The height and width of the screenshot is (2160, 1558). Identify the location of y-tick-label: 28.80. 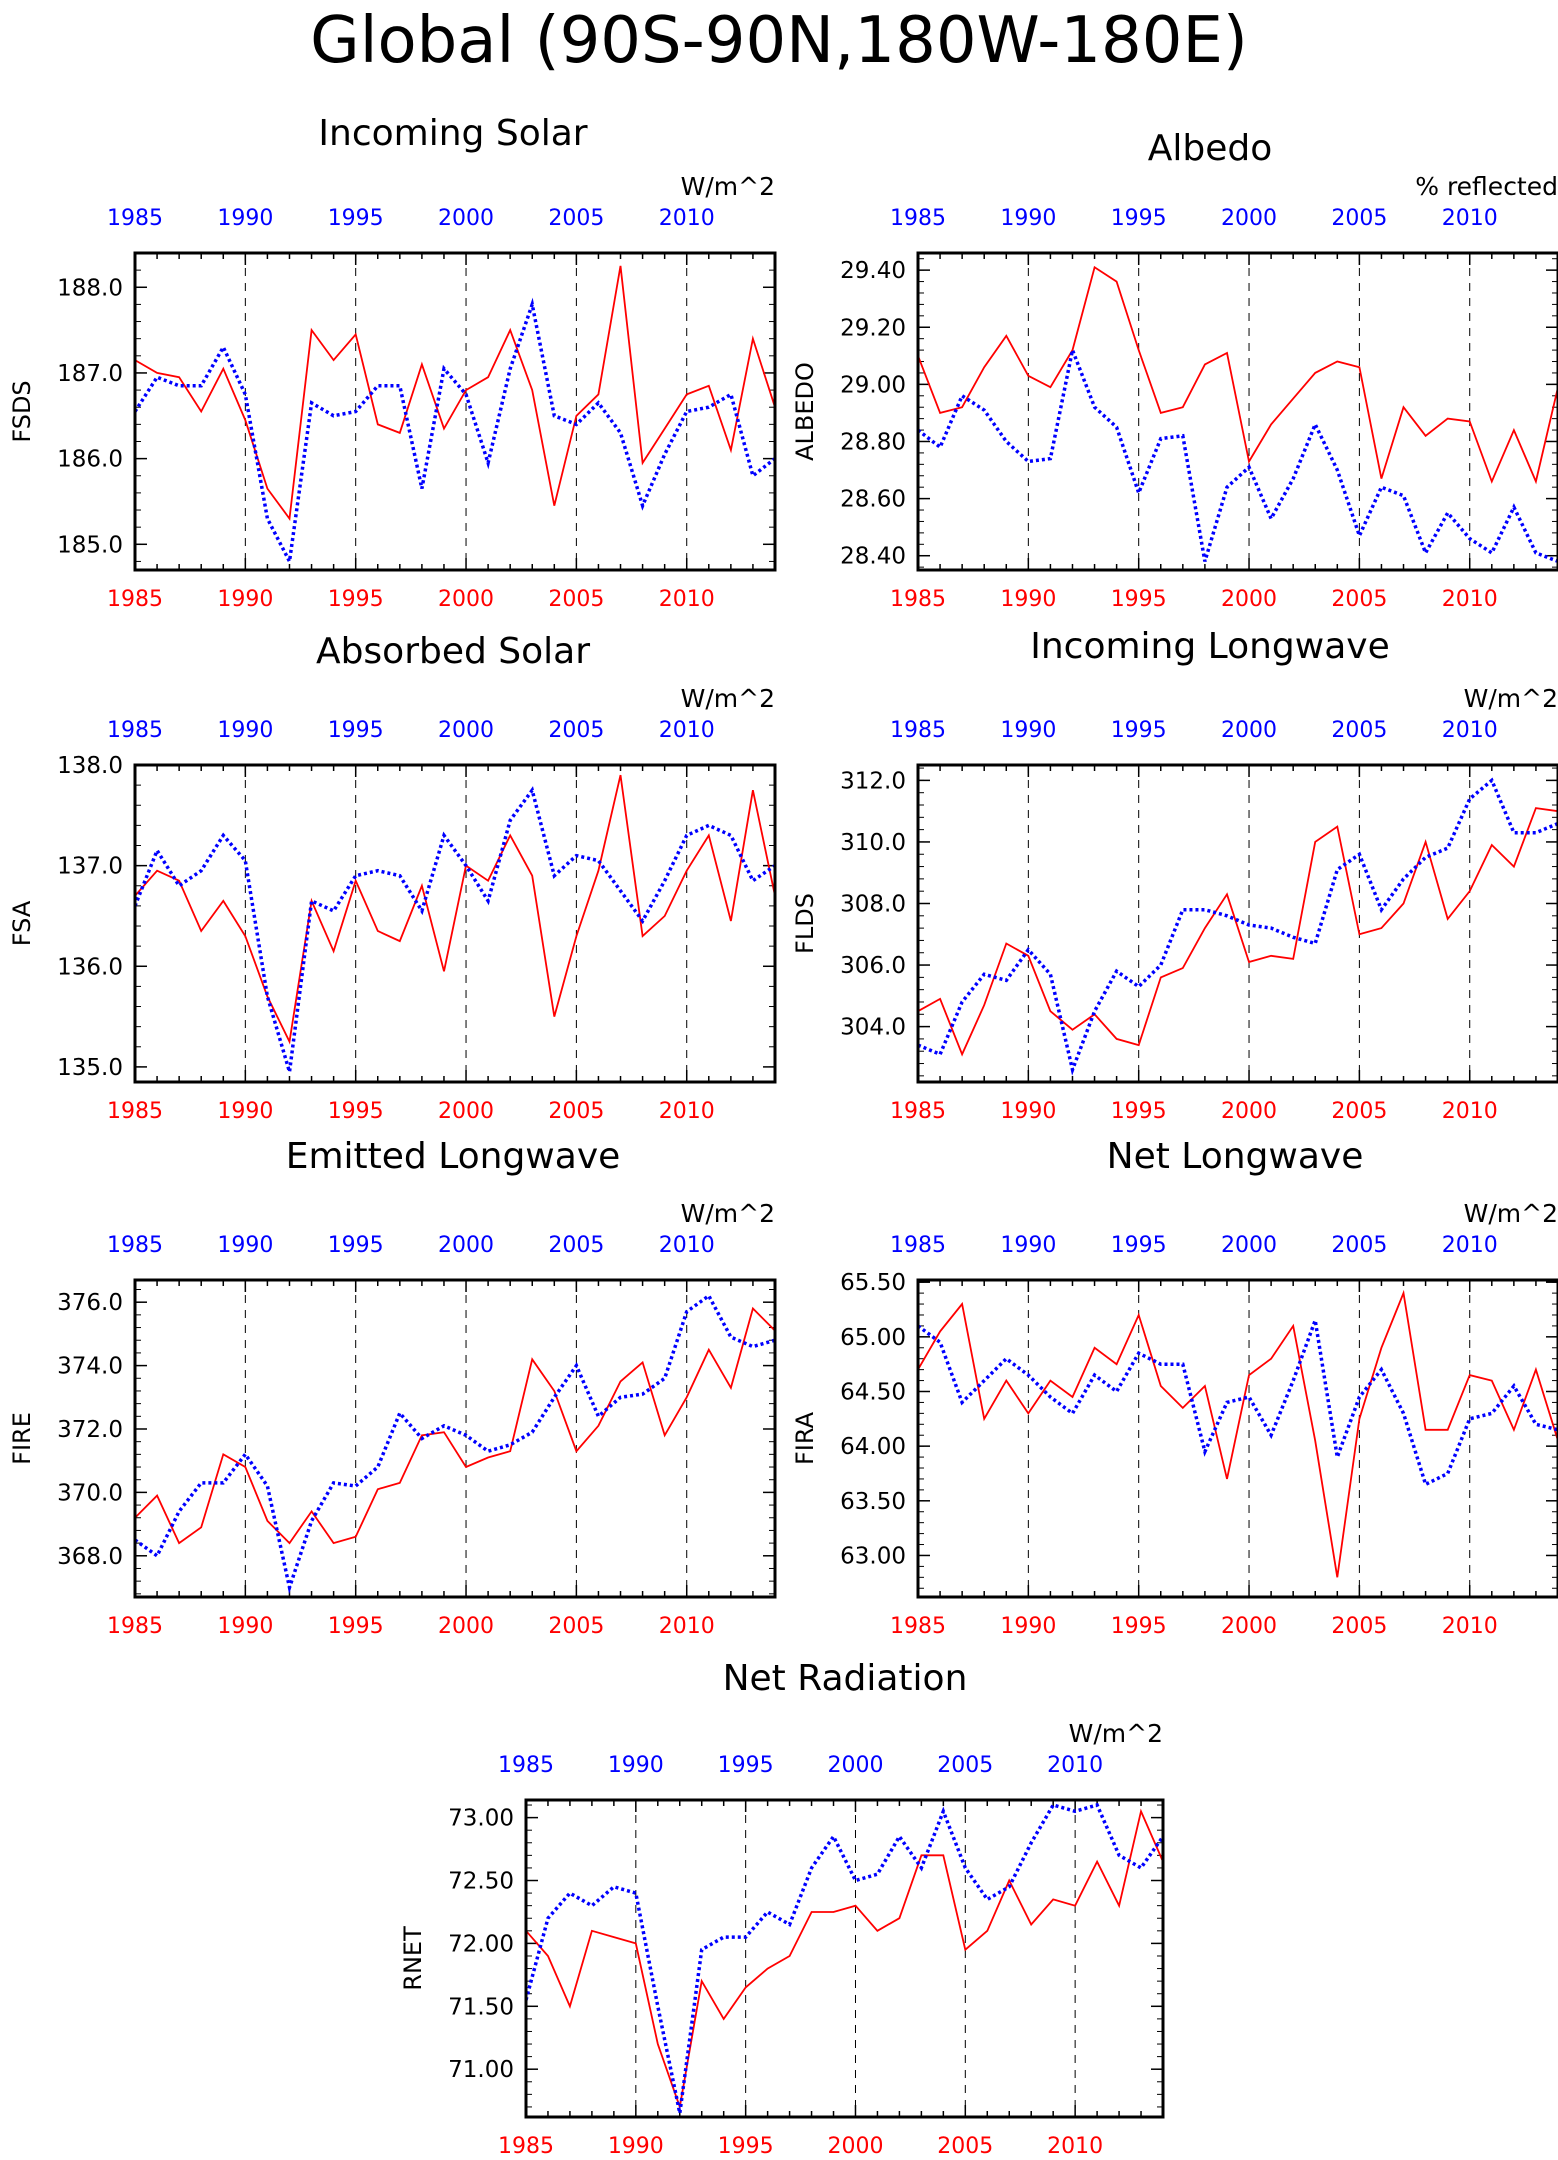
(873, 442).